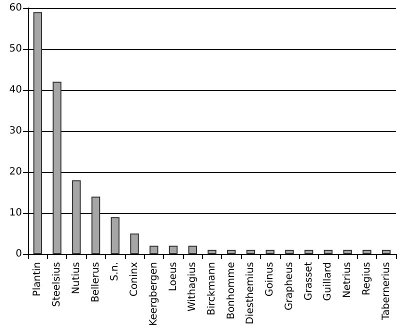  Describe the element at coordinates (19, 254) in the screenshot. I see `y-tick-label: 0` at that location.